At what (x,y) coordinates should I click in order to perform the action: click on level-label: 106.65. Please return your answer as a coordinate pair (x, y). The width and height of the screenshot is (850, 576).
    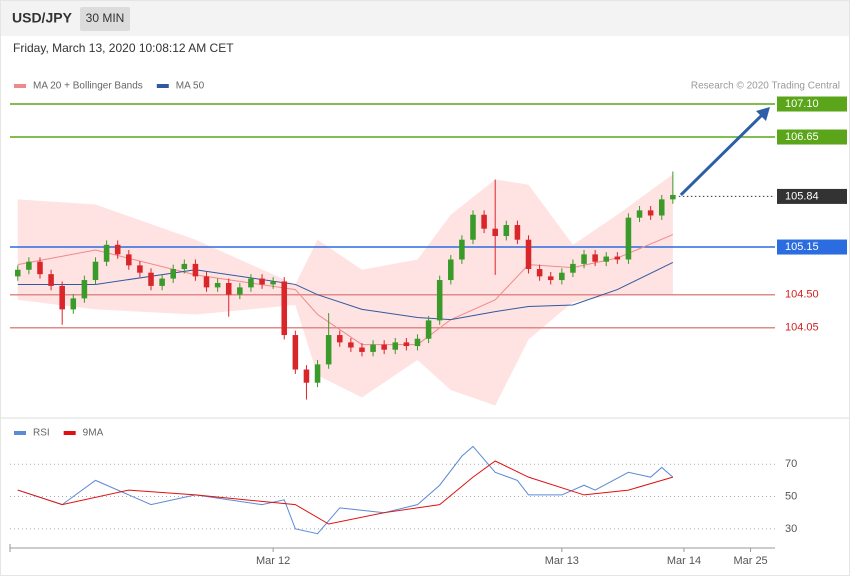
    Looking at the image, I should click on (802, 137).